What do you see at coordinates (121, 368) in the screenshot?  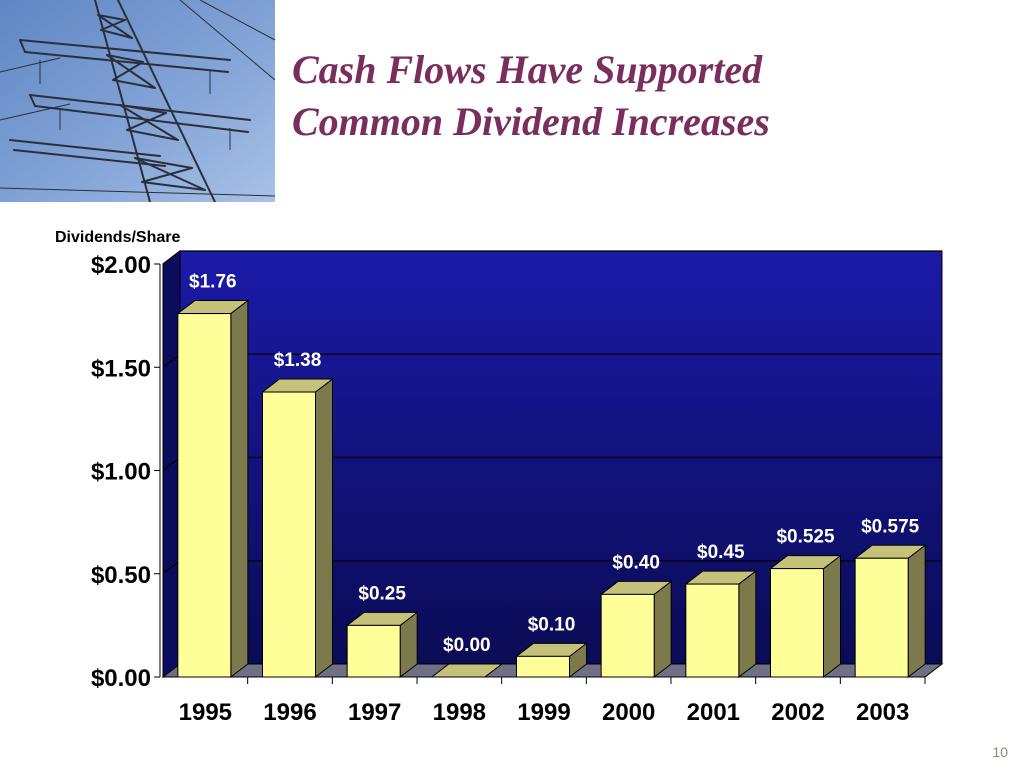 I see `y-tick-label: $1.50` at bounding box center [121, 368].